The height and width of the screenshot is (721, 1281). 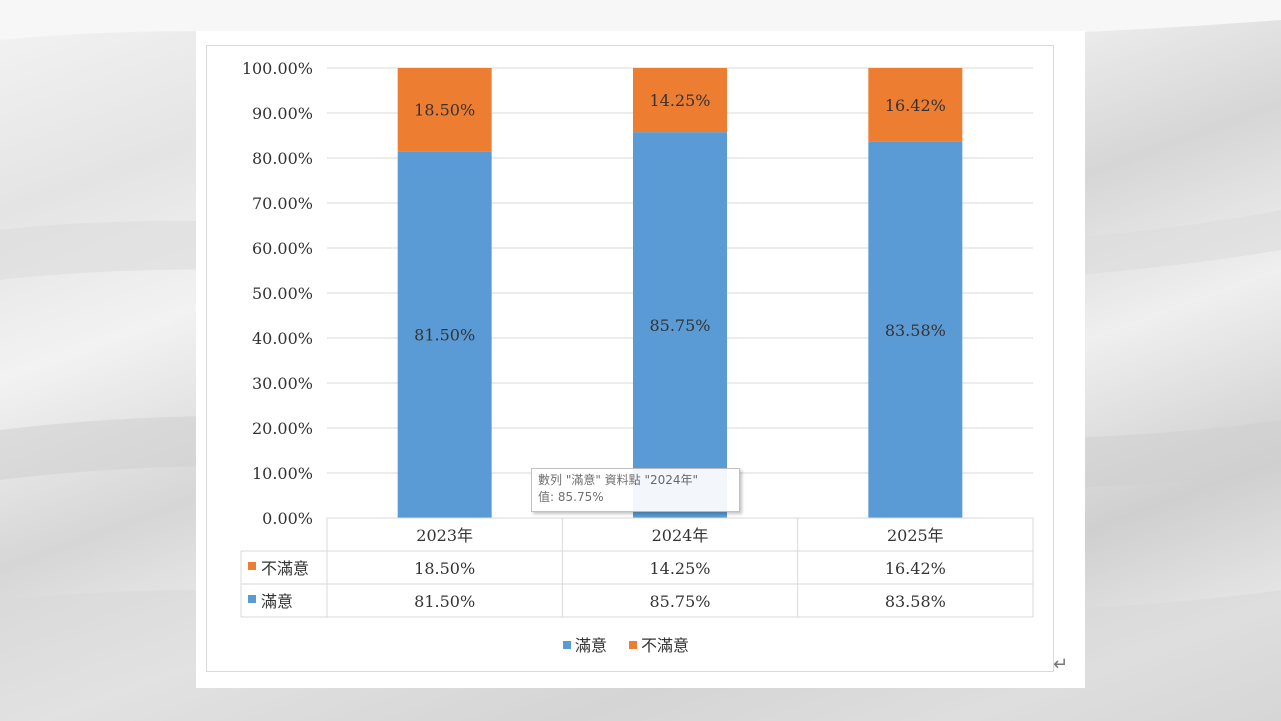 I want to click on y-tick-label: 30.00%, so click(x=282, y=383).